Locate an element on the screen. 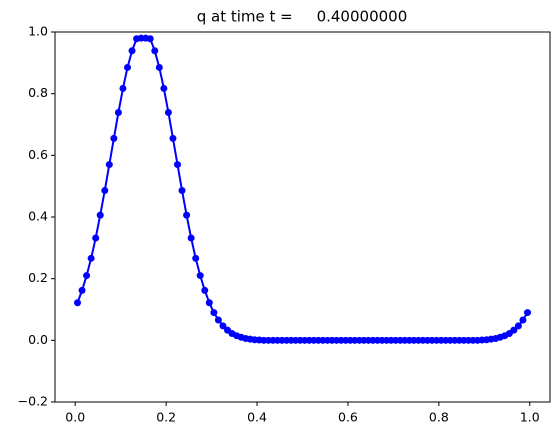  x-tick-label: 1.0 is located at coordinates (530, 417).